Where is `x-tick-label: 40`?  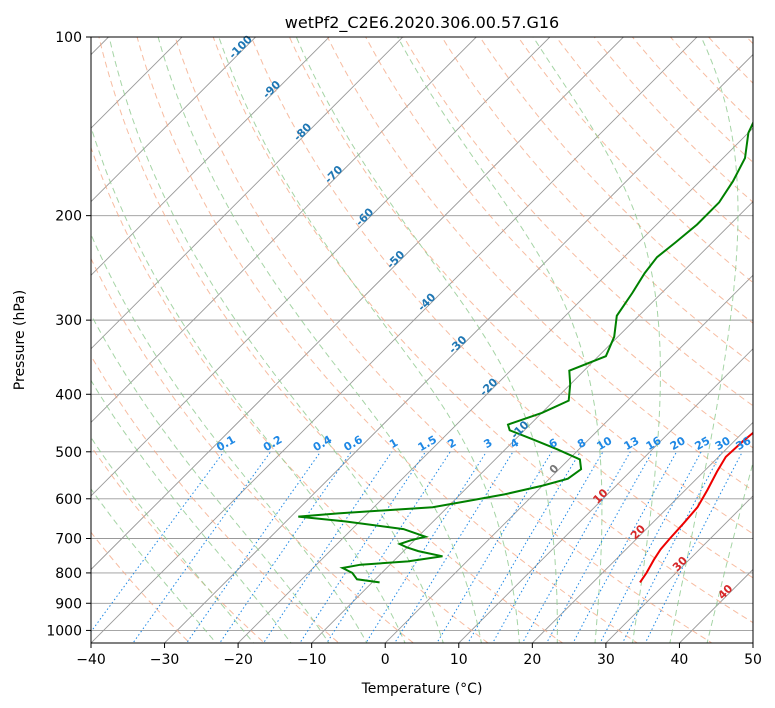 x-tick-label: 40 is located at coordinates (680, 660).